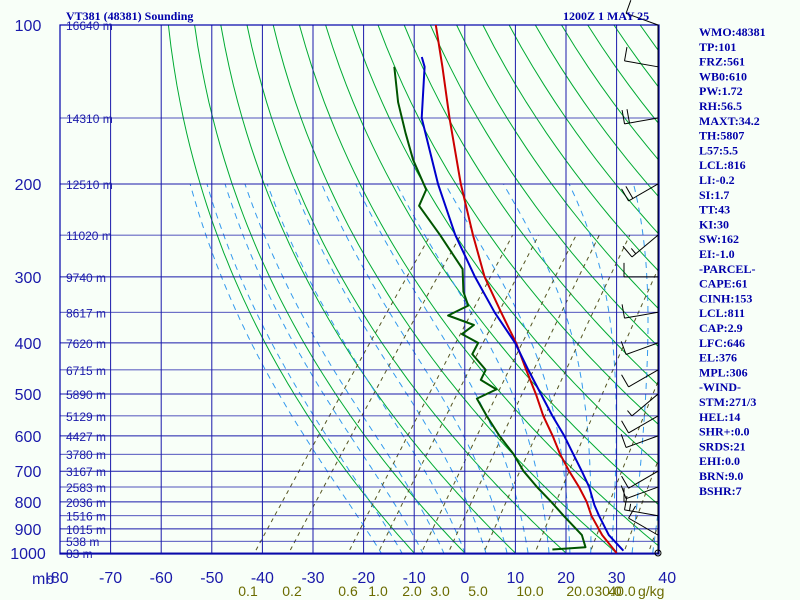  I want to click on calm-circle, so click(658, 553).